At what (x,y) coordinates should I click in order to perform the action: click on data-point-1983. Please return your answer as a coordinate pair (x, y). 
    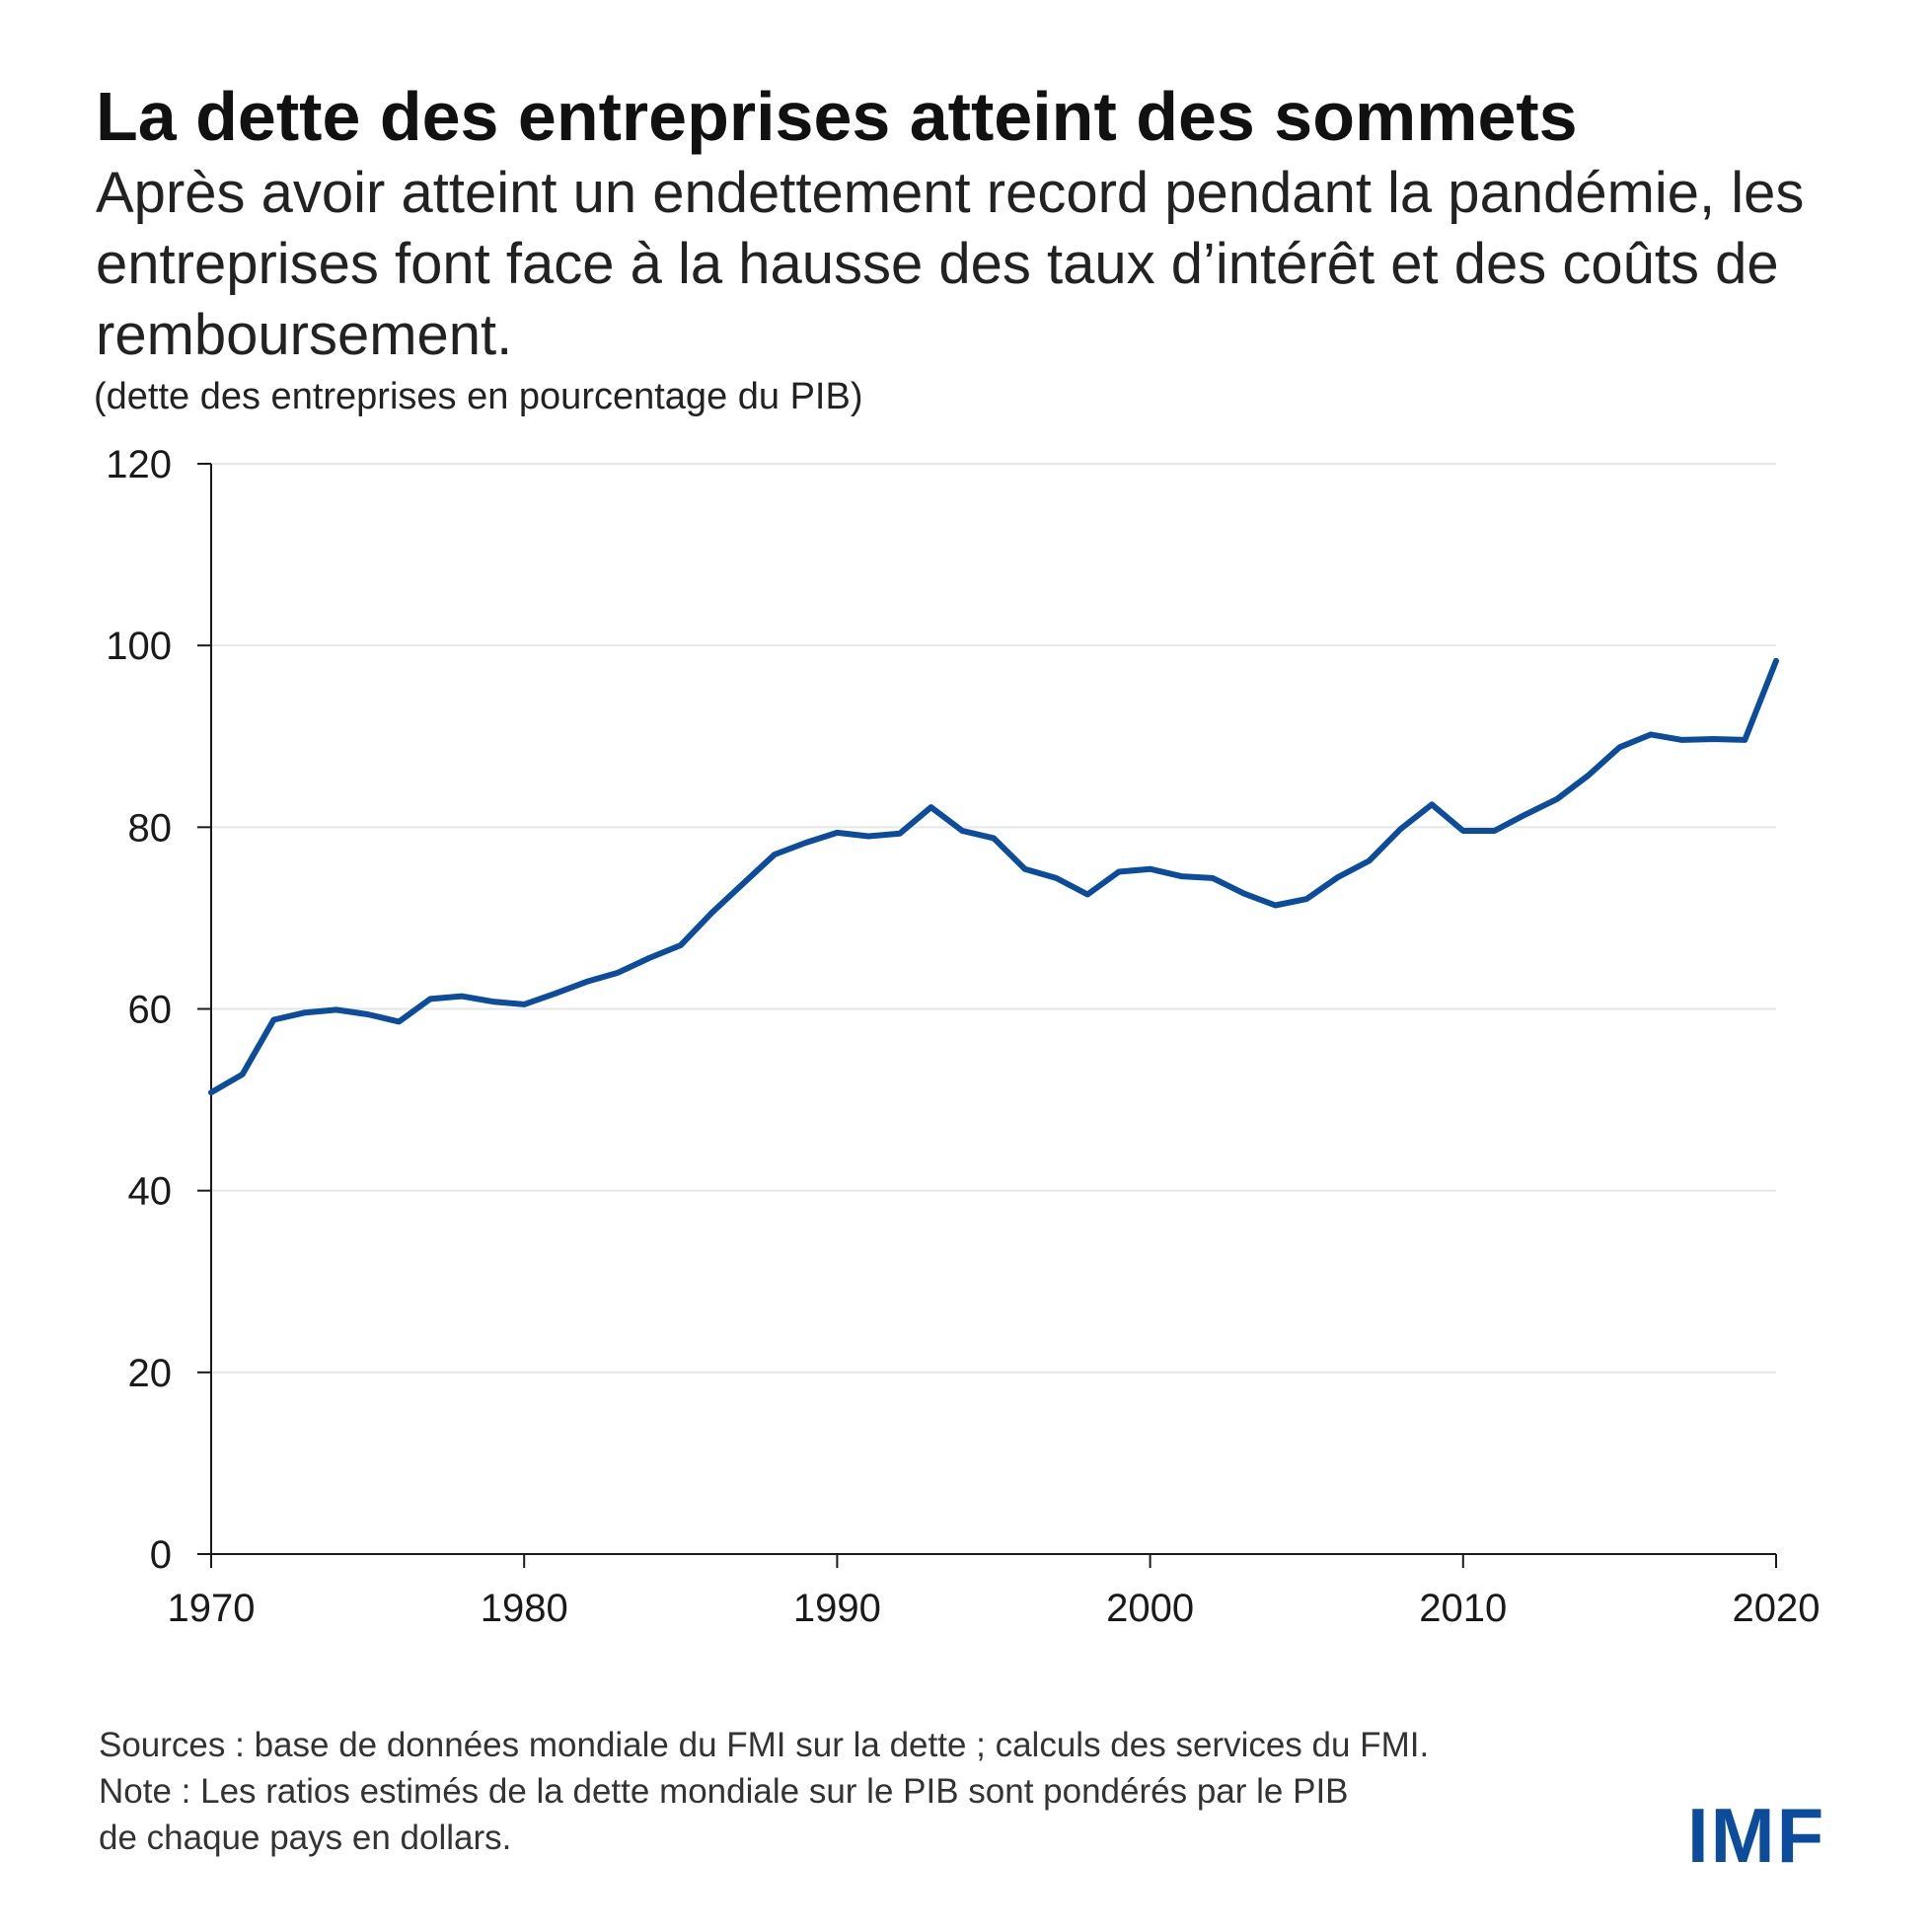
    Looking at the image, I should click on (618, 973).